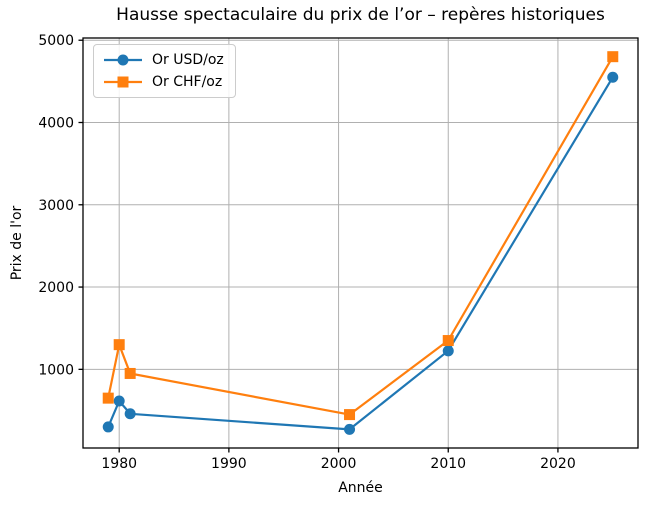 This screenshot has width=651, height=510. What do you see at coordinates (339, 464) in the screenshot?
I see `x-tick-label: 2000` at bounding box center [339, 464].